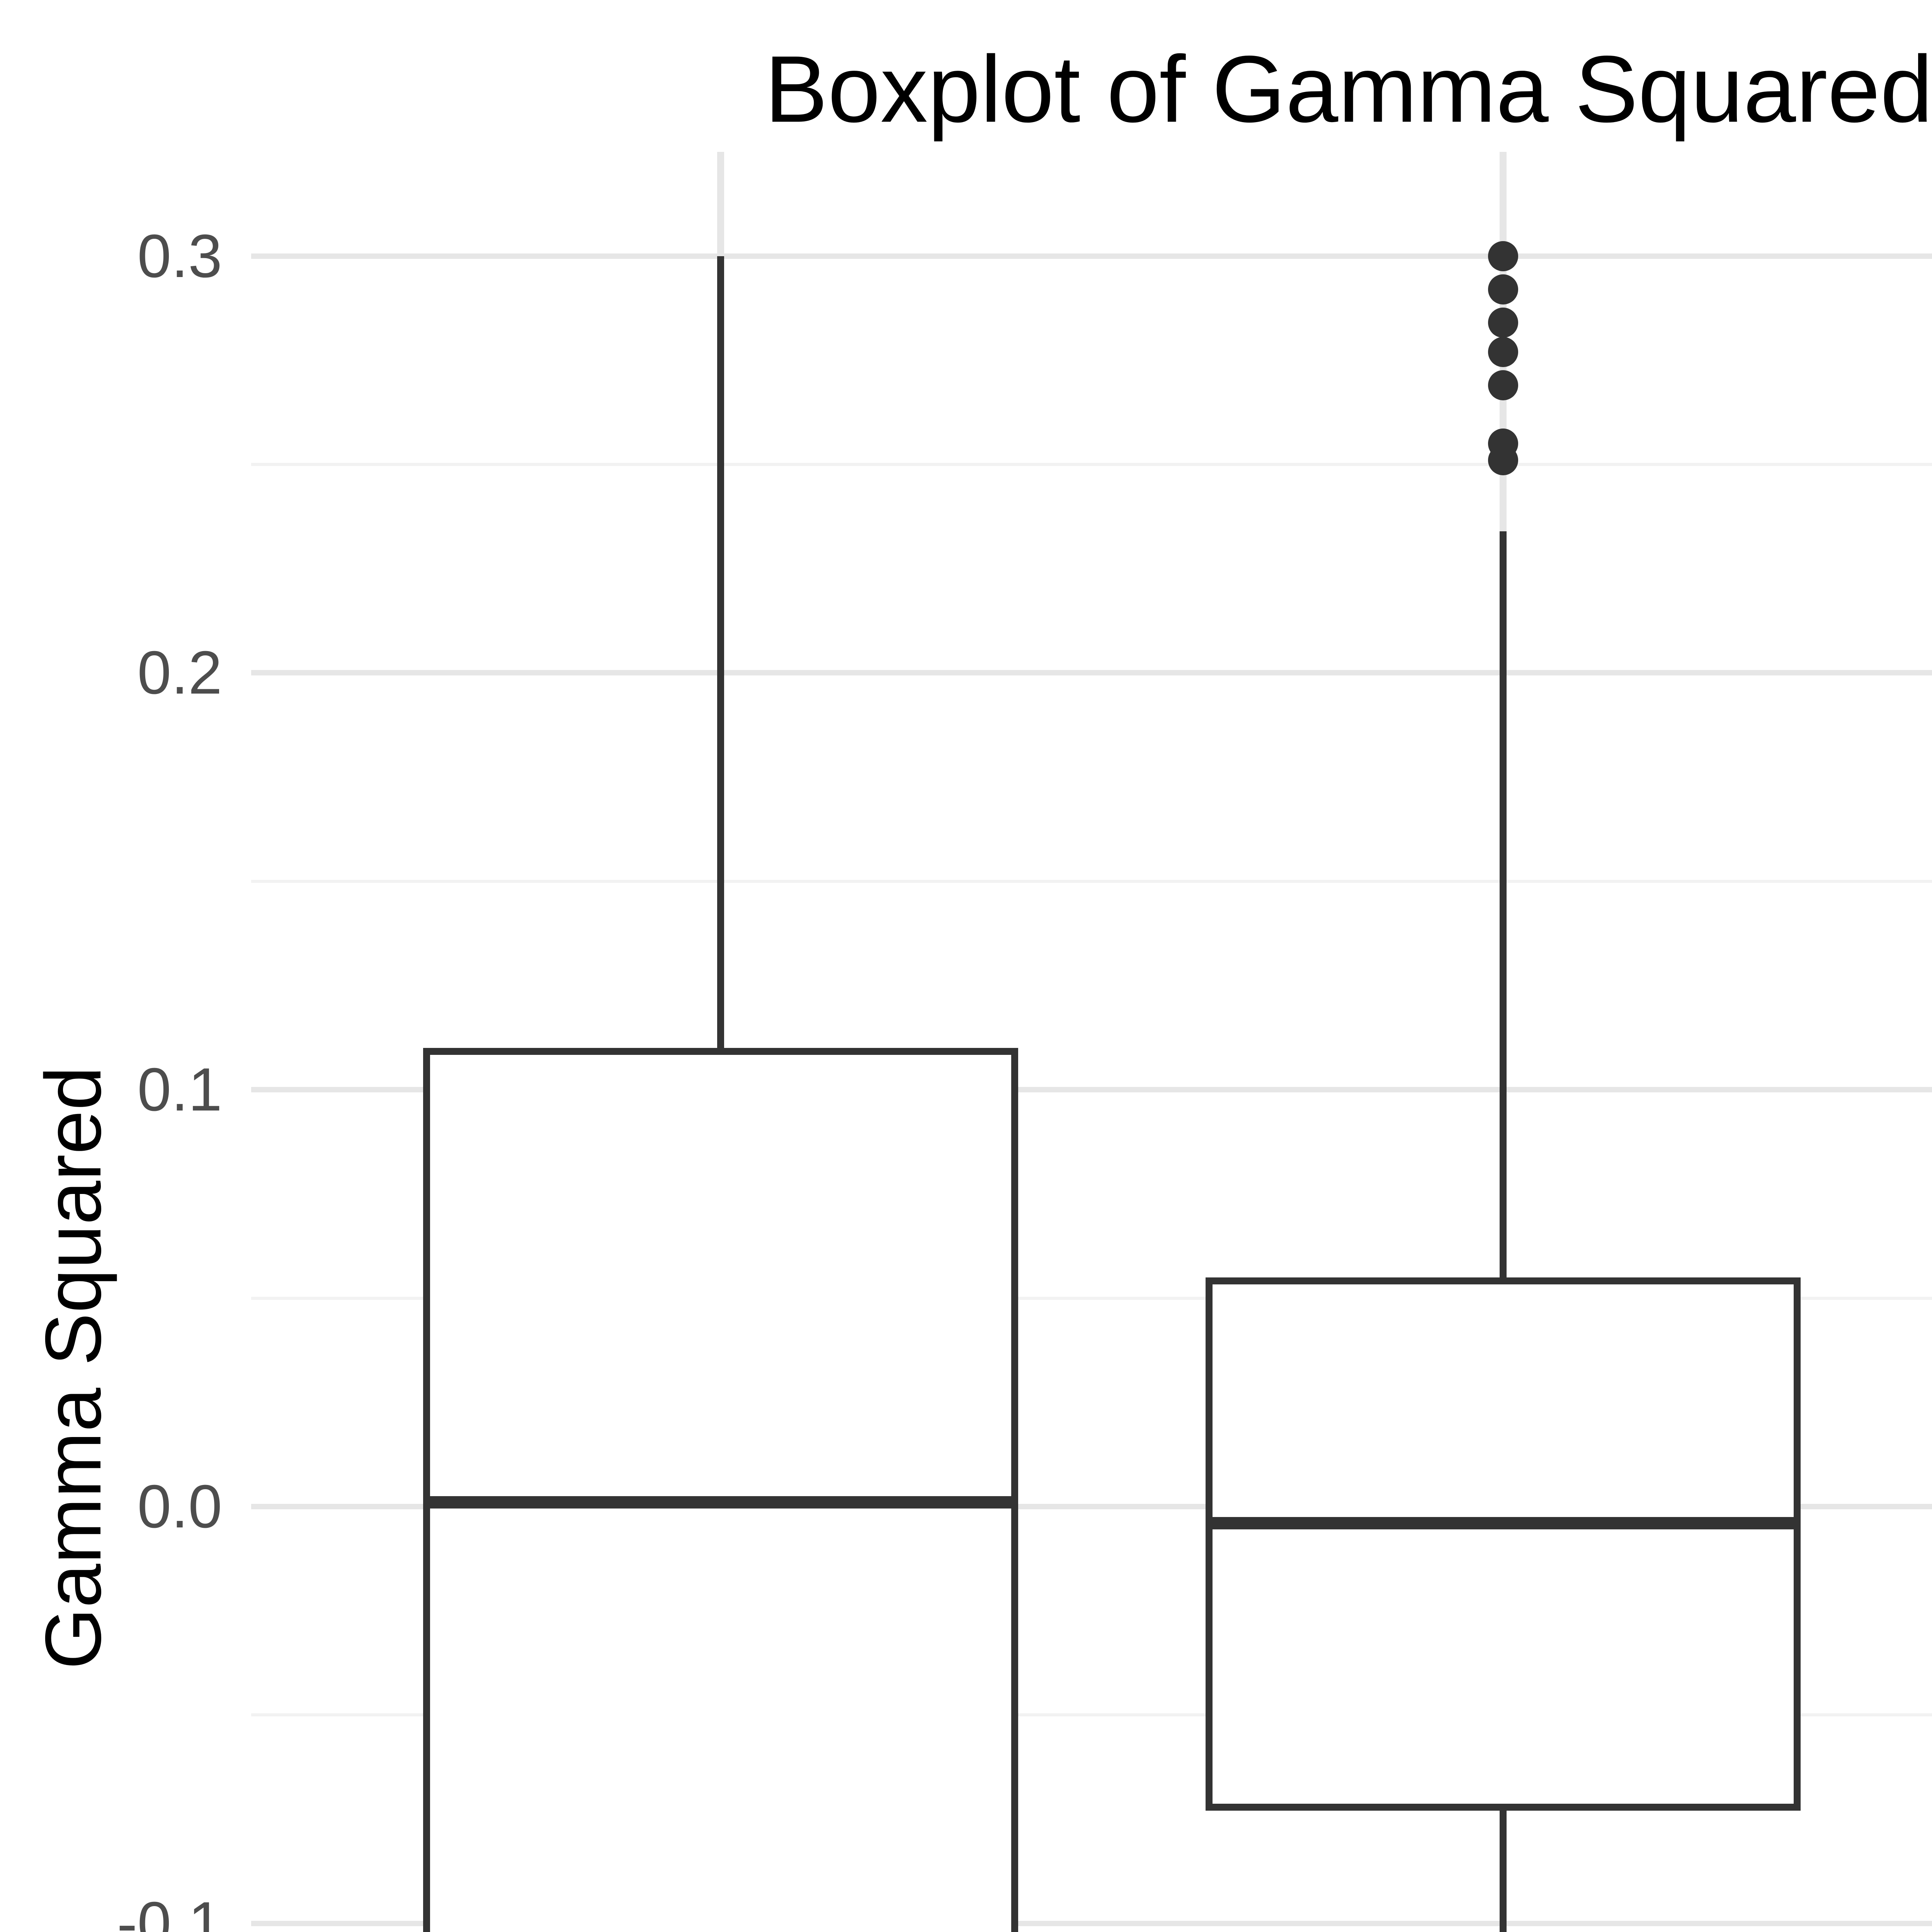 This screenshot has height=1932, width=1932. Describe the element at coordinates (169, 1911) in the screenshot. I see `y-tick-label: -0.1` at that location.